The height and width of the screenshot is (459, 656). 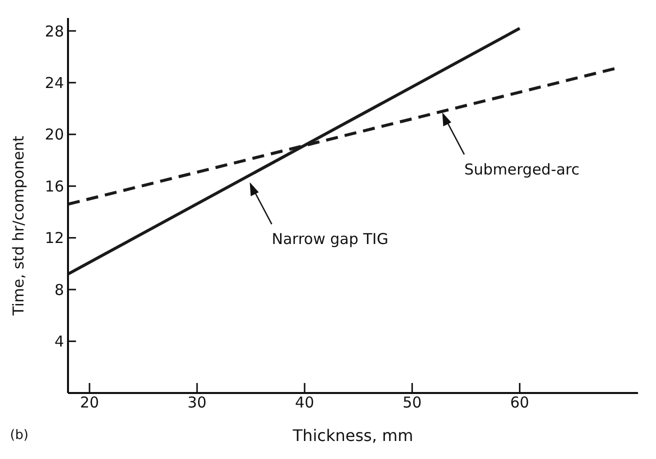 I want to click on y-tick-label: 24, so click(x=54, y=83).